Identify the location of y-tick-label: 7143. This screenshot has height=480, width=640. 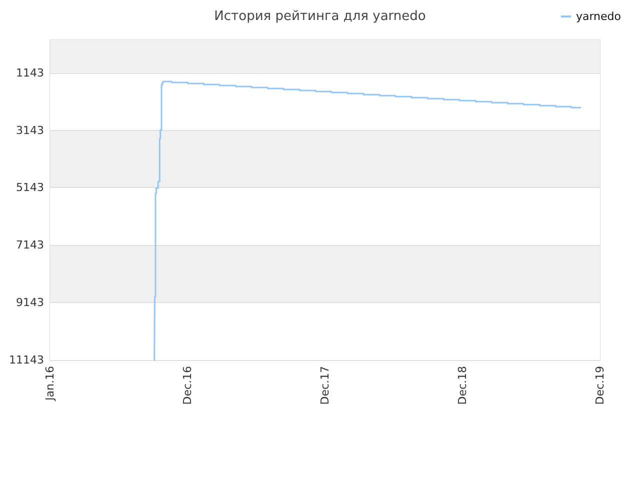
(30, 245).